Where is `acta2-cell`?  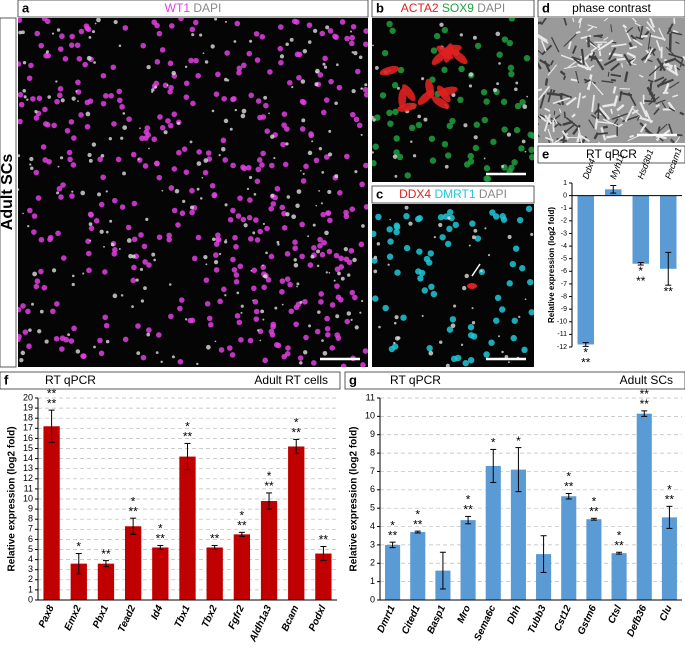
acta2-cell is located at coordinates (439, 57).